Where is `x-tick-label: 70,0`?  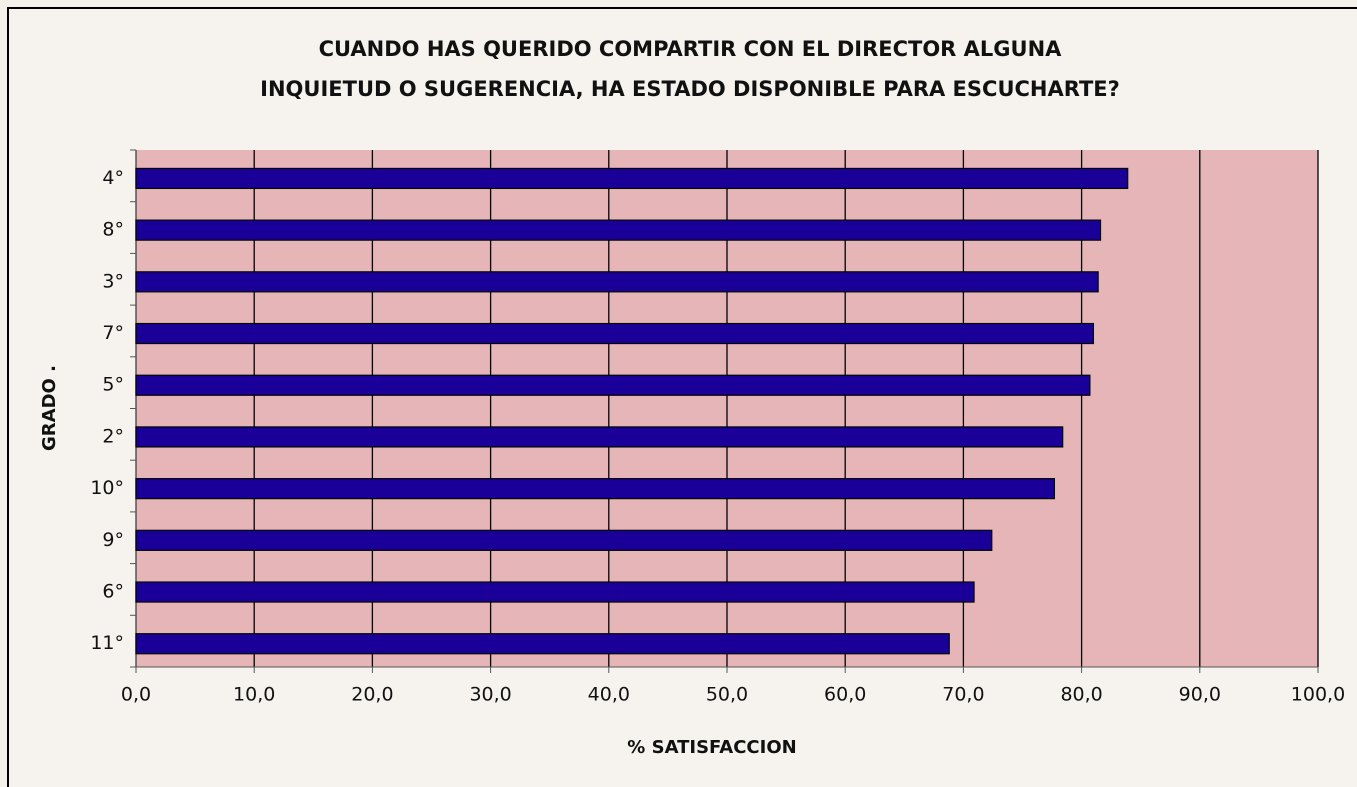
x-tick-label: 70,0 is located at coordinates (963, 695).